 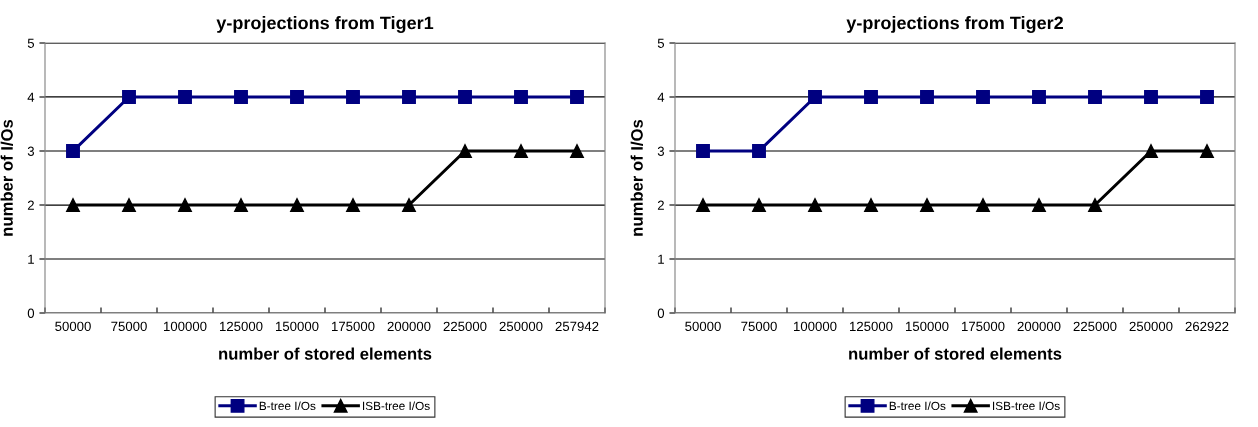 What do you see at coordinates (577, 326) in the screenshot?
I see `x-tick-label: 257942` at bounding box center [577, 326].